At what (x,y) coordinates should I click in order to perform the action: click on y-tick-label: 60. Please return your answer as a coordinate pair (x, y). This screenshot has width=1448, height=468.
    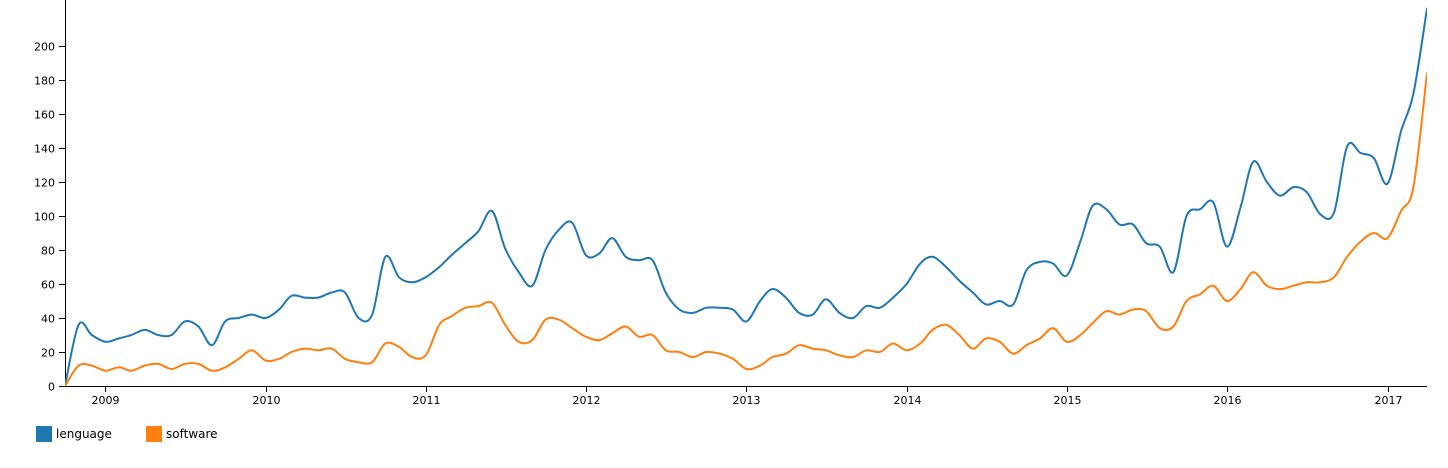
    Looking at the image, I should click on (48, 285).